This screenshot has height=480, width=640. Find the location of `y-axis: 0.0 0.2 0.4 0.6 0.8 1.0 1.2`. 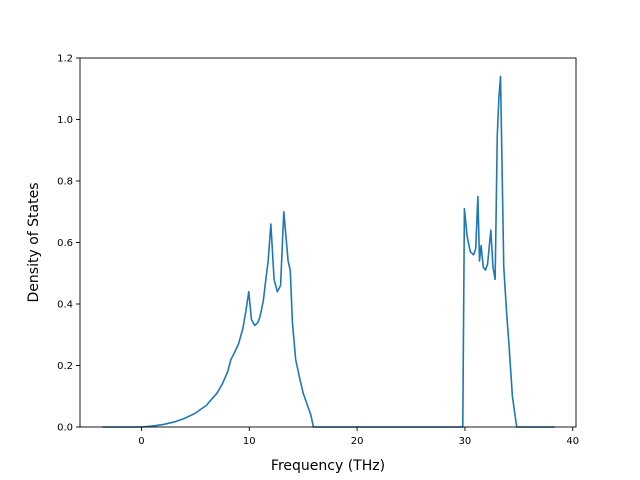

y-axis: 0.0 0.2 0.4 0.6 0.8 1.0 1.2 is located at coordinates (68, 244).